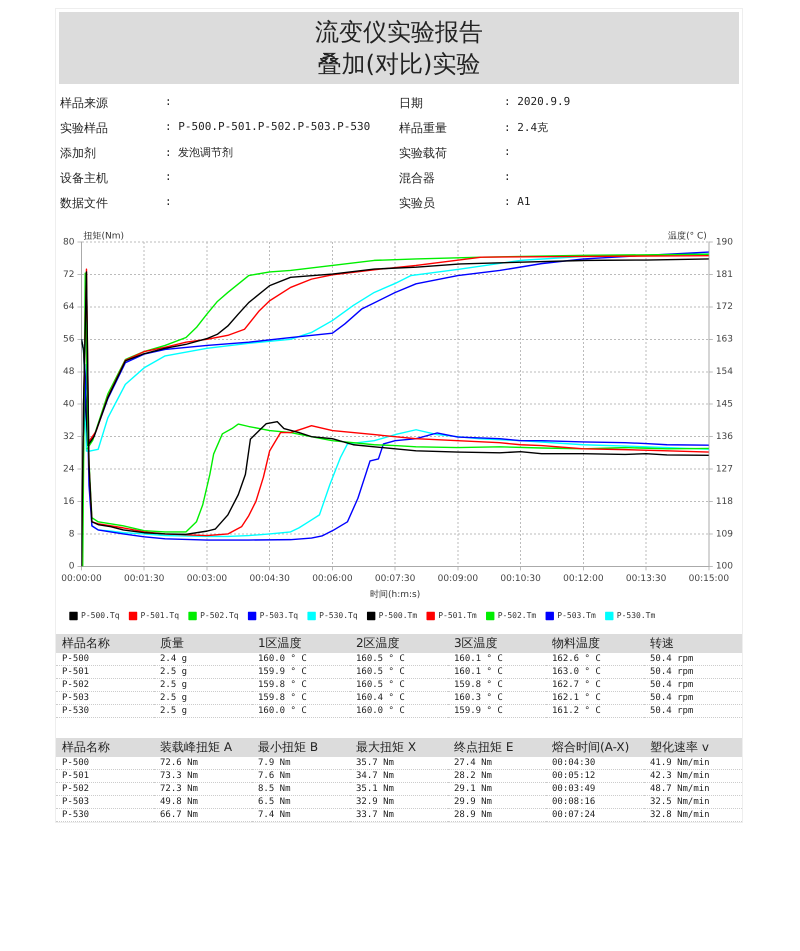 The height and width of the screenshot is (951, 800). I want to click on y-tick-label: 32, so click(68, 437).